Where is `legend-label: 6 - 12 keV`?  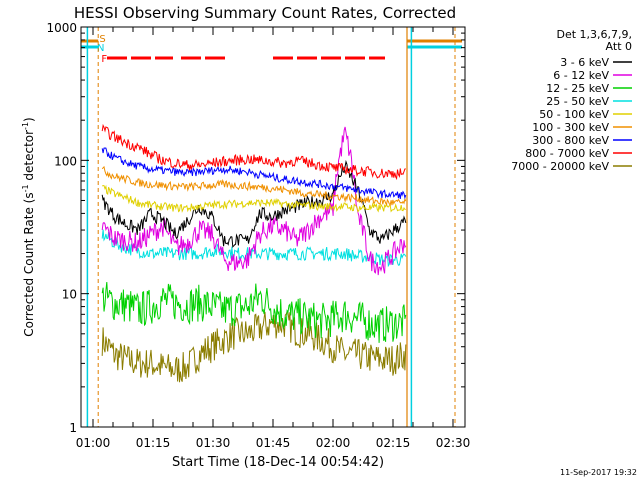
legend-label: 6 - 12 keV is located at coordinates (581, 75).